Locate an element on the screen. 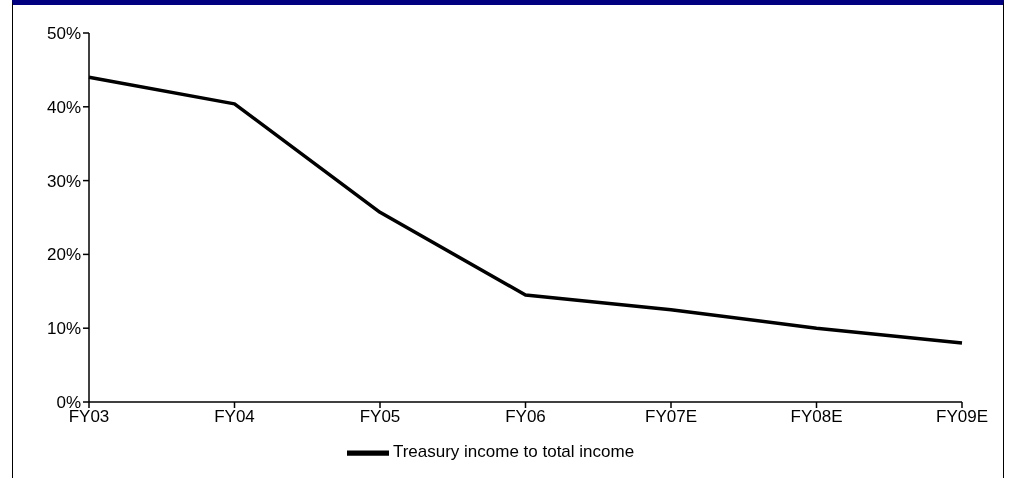 The width and height of the screenshot is (1010, 478). legend-label: Treasury income to total income is located at coordinates (513, 452).